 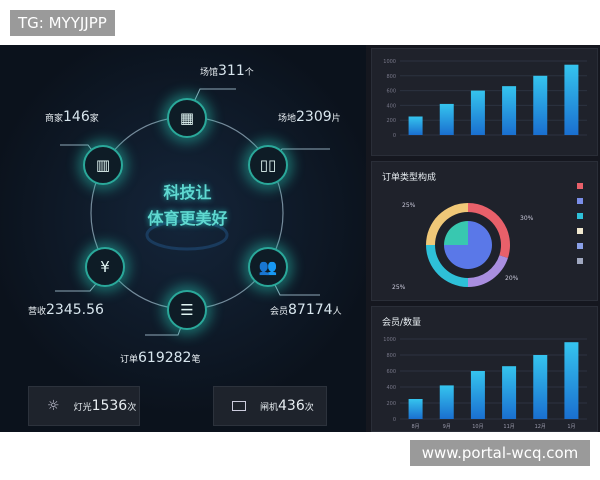 What do you see at coordinates (447, 427) in the screenshot?
I see `x-tick-label: 9月` at bounding box center [447, 427].